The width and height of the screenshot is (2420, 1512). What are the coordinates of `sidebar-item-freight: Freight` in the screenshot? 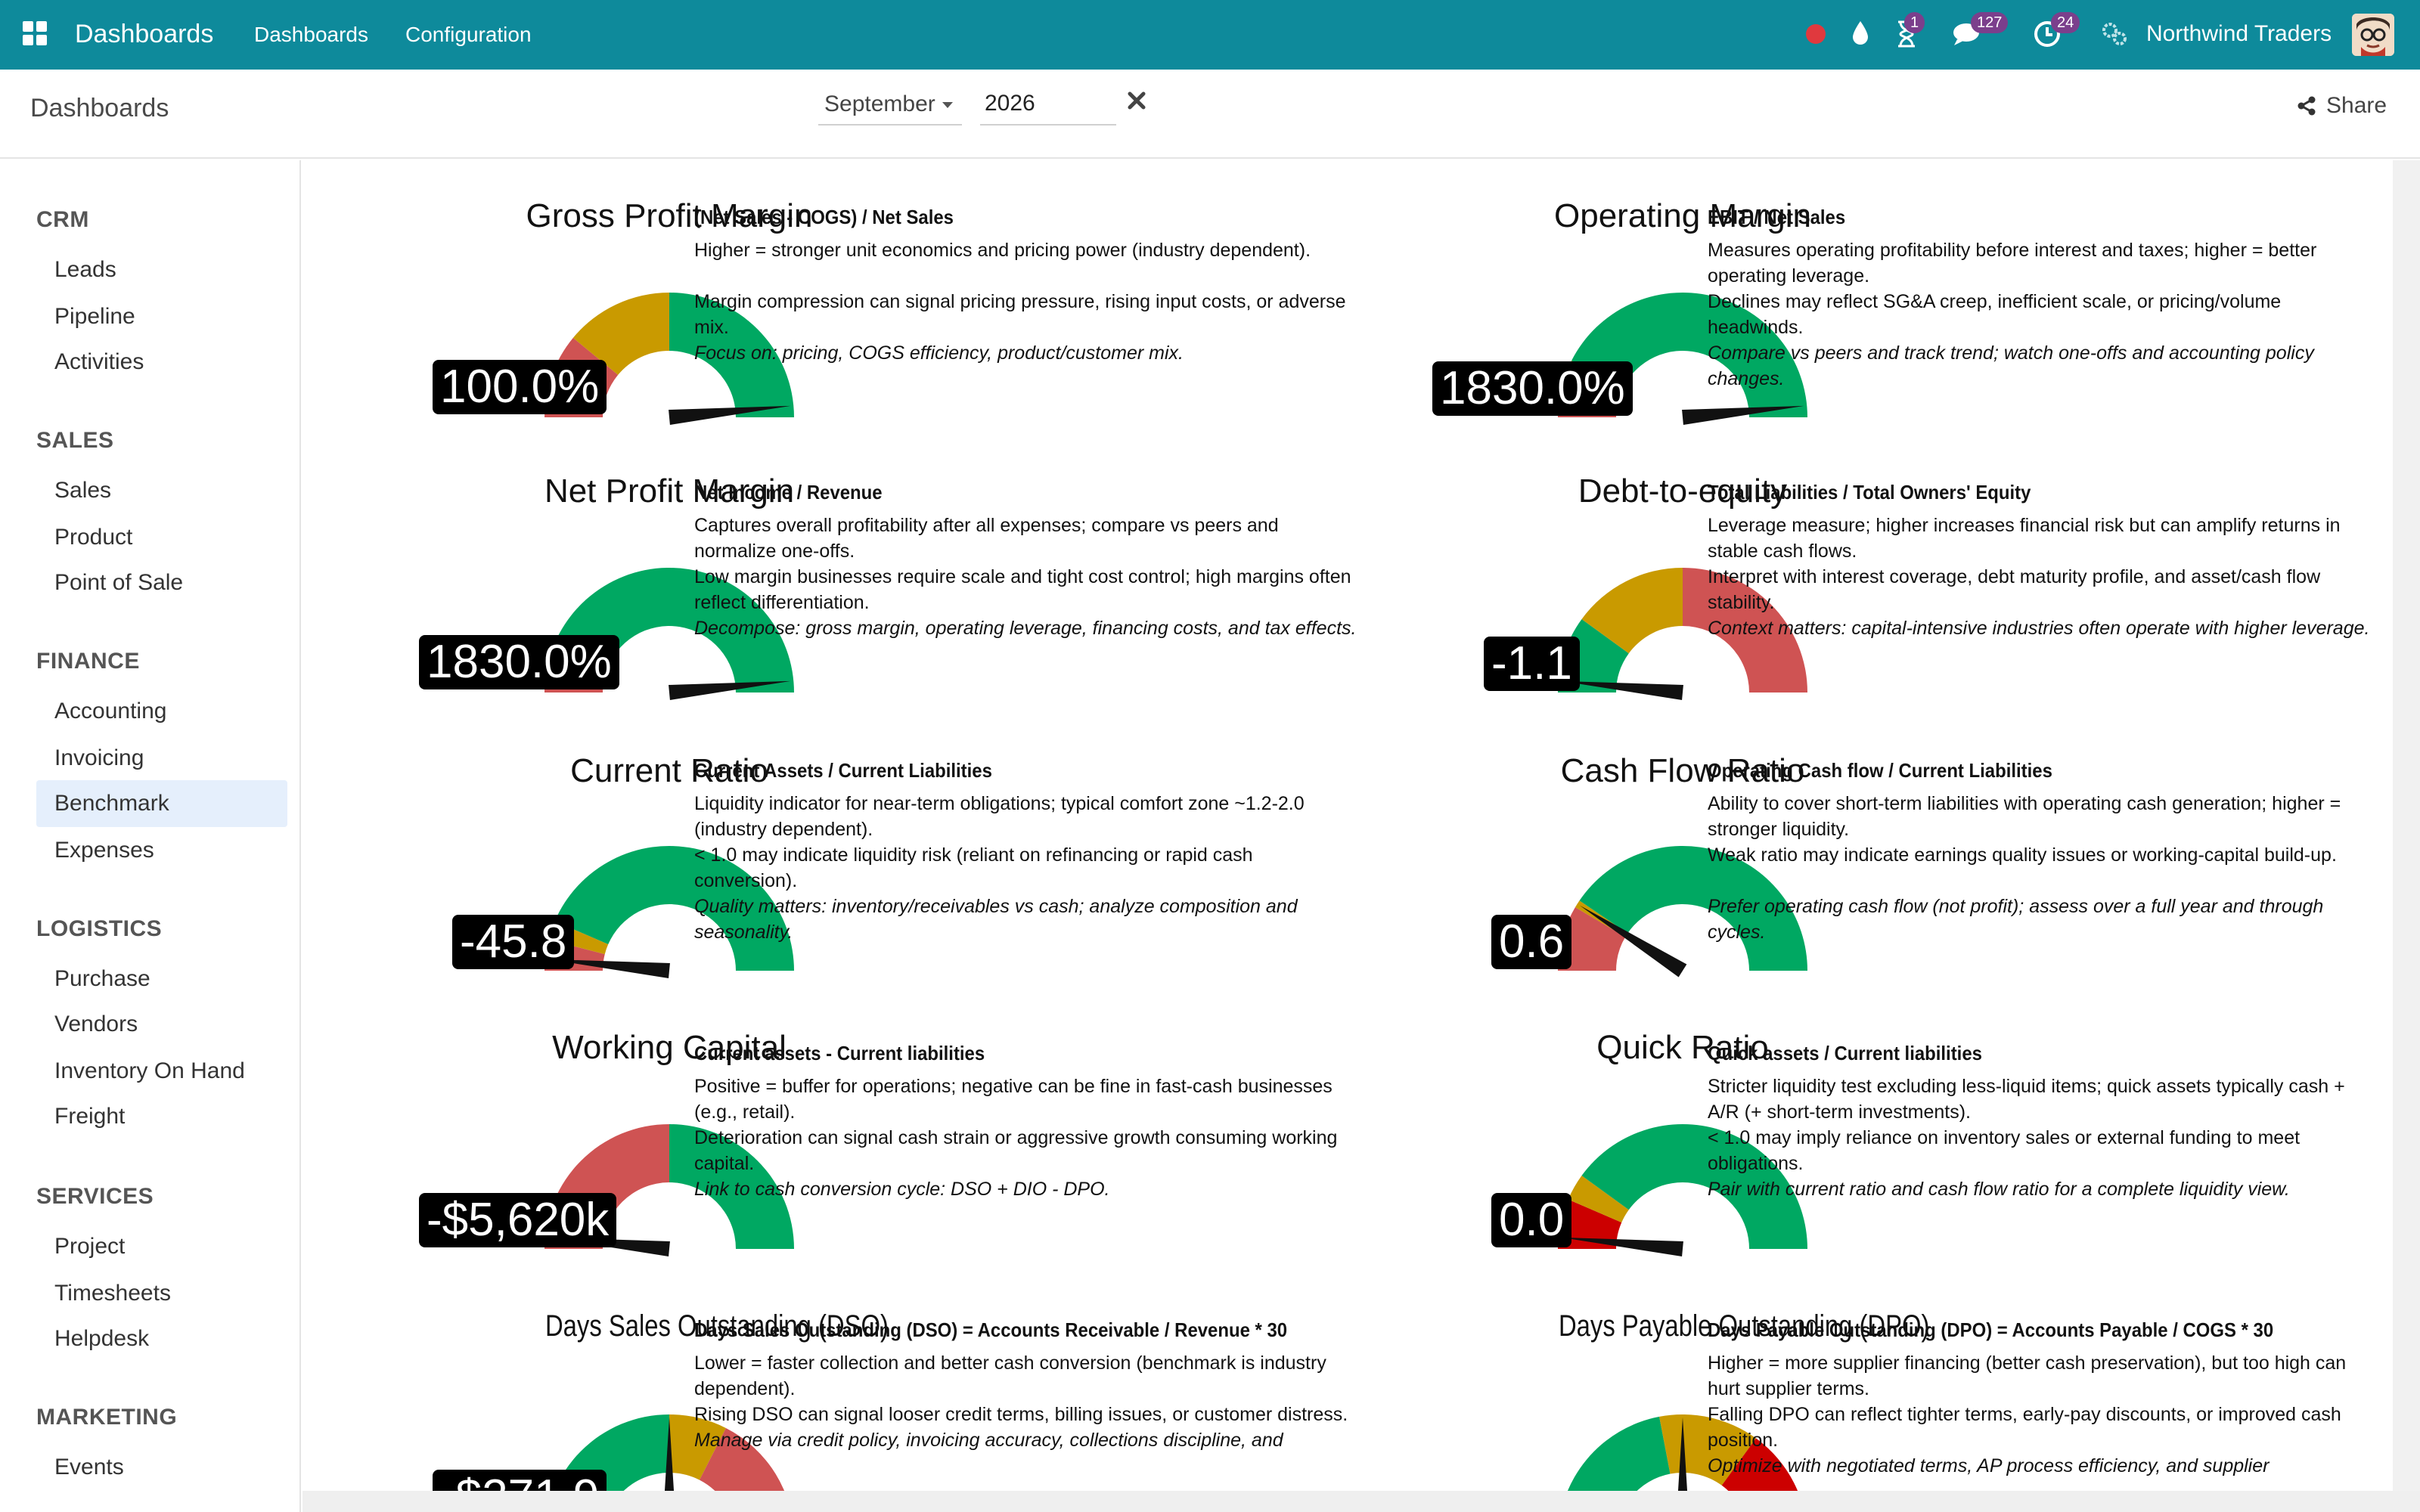 It's located at (90, 1116).